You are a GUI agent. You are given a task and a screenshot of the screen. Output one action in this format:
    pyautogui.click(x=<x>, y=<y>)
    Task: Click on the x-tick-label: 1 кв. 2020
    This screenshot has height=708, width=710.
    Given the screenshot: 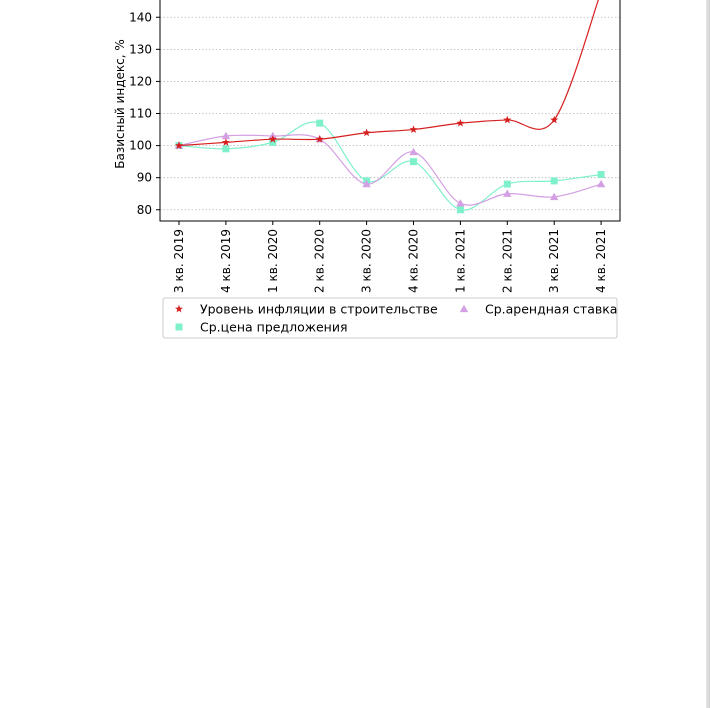 What is the action you would take?
    pyautogui.click(x=273, y=261)
    